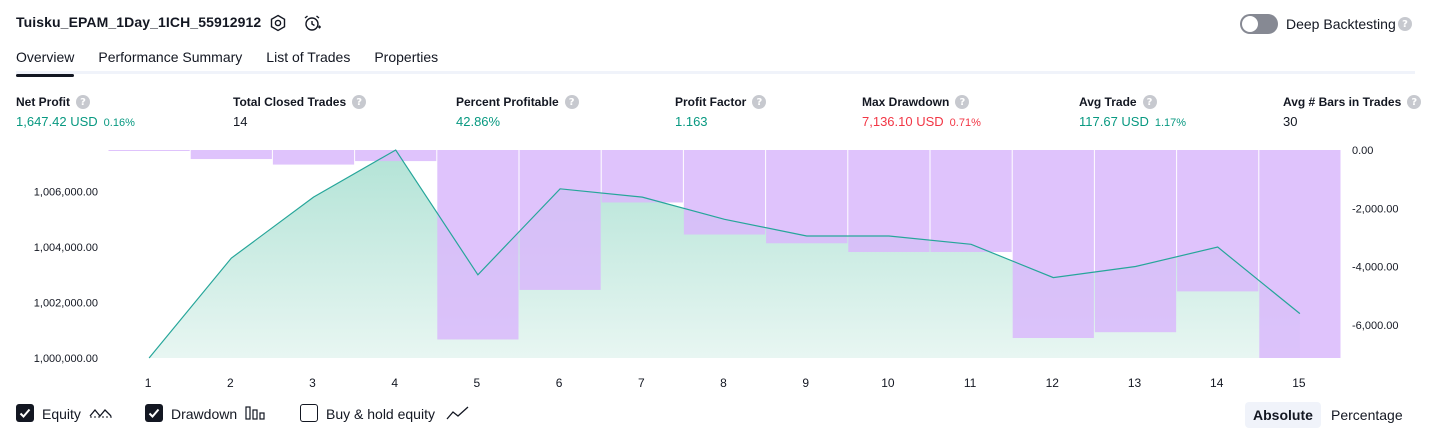  I want to click on metric-label: Max Drawdown, so click(906, 102).